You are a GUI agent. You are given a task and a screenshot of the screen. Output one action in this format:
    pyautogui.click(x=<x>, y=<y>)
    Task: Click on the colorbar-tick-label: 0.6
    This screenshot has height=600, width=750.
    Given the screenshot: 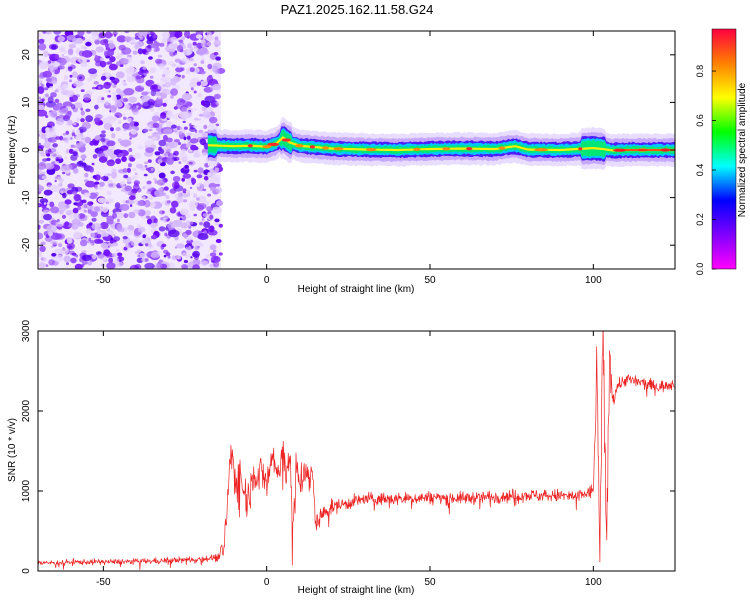 What is the action you would take?
    pyautogui.click(x=700, y=120)
    